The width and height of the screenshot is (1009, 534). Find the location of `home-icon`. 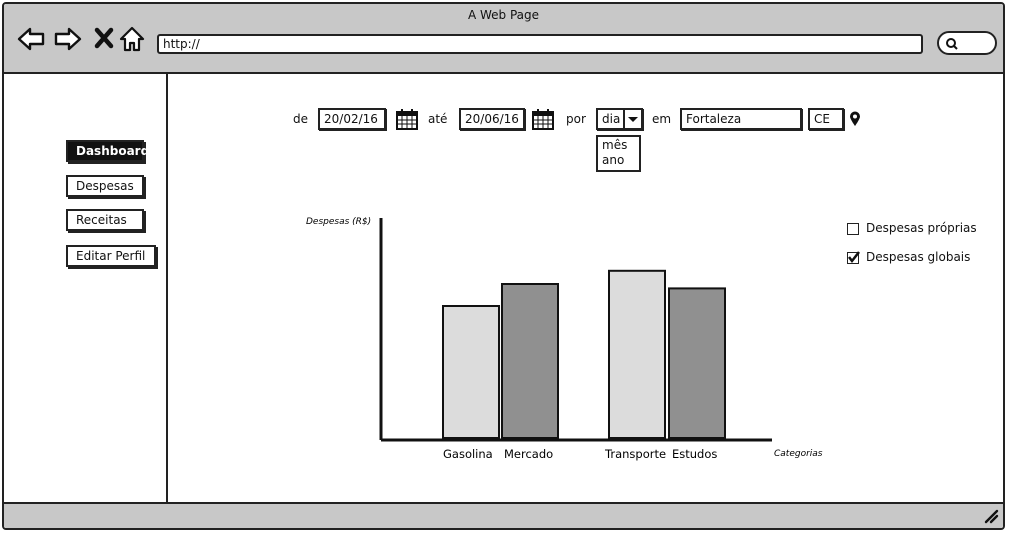

home-icon is located at coordinates (133, 39).